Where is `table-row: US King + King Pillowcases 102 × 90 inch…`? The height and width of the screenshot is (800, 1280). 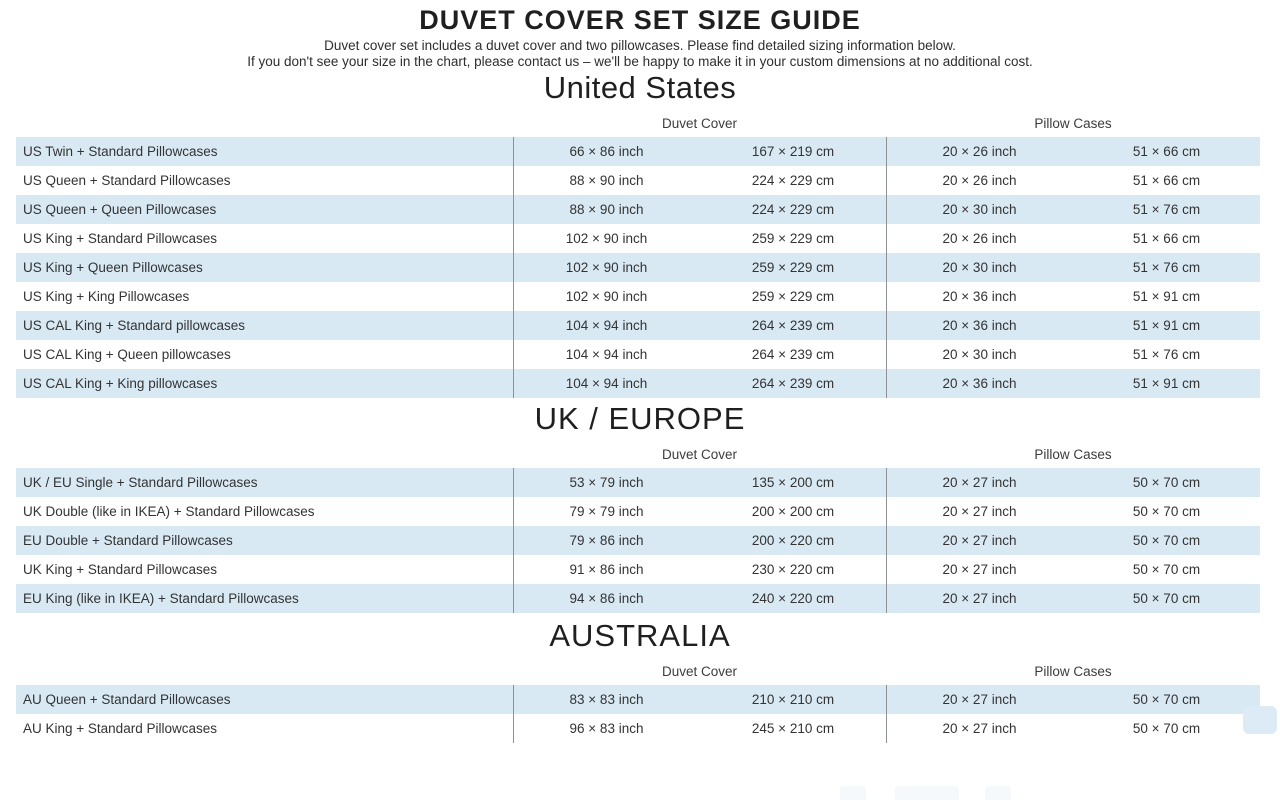 table-row: US King + King Pillowcases 102 × 90 inch… is located at coordinates (638, 296).